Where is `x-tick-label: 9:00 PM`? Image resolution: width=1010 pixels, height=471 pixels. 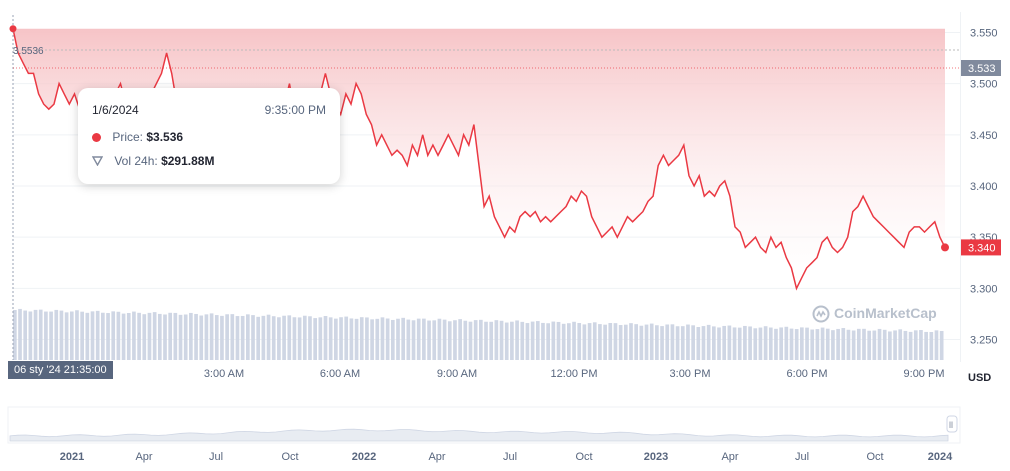 x-tick-label: 9:00 PM is located at coordinates (924, 374).